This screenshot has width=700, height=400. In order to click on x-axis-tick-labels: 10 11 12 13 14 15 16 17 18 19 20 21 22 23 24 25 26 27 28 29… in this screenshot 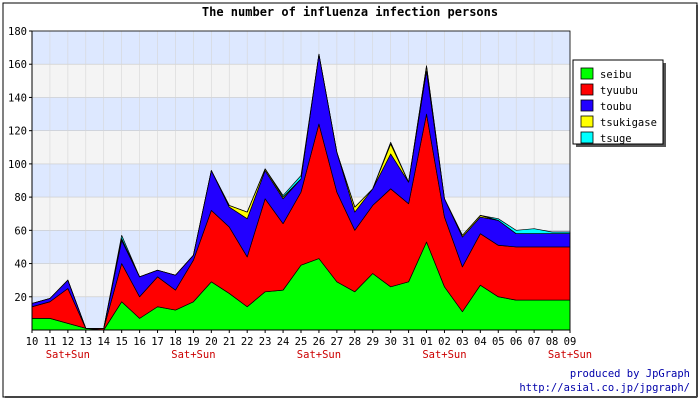, I will do `click(301, 339)`.